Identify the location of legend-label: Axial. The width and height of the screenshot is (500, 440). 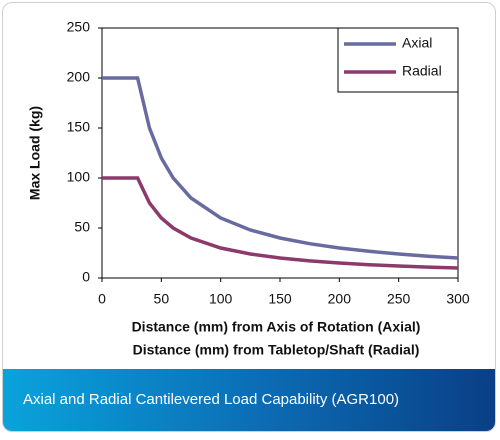
(417, 43).